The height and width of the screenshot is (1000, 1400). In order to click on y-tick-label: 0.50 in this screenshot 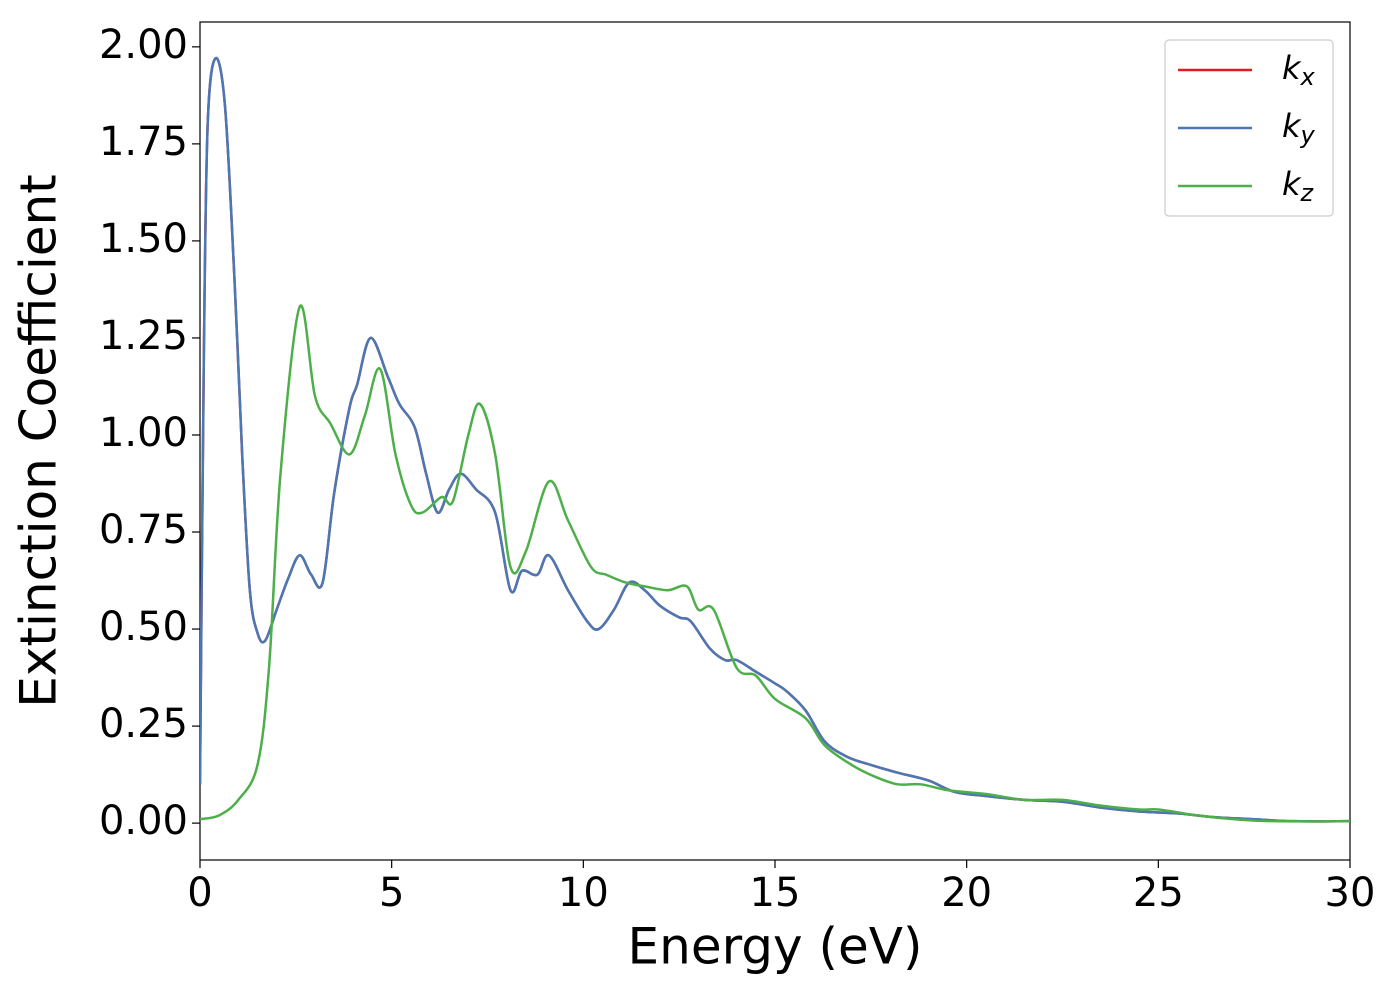, I will do `click(143, 627)`.